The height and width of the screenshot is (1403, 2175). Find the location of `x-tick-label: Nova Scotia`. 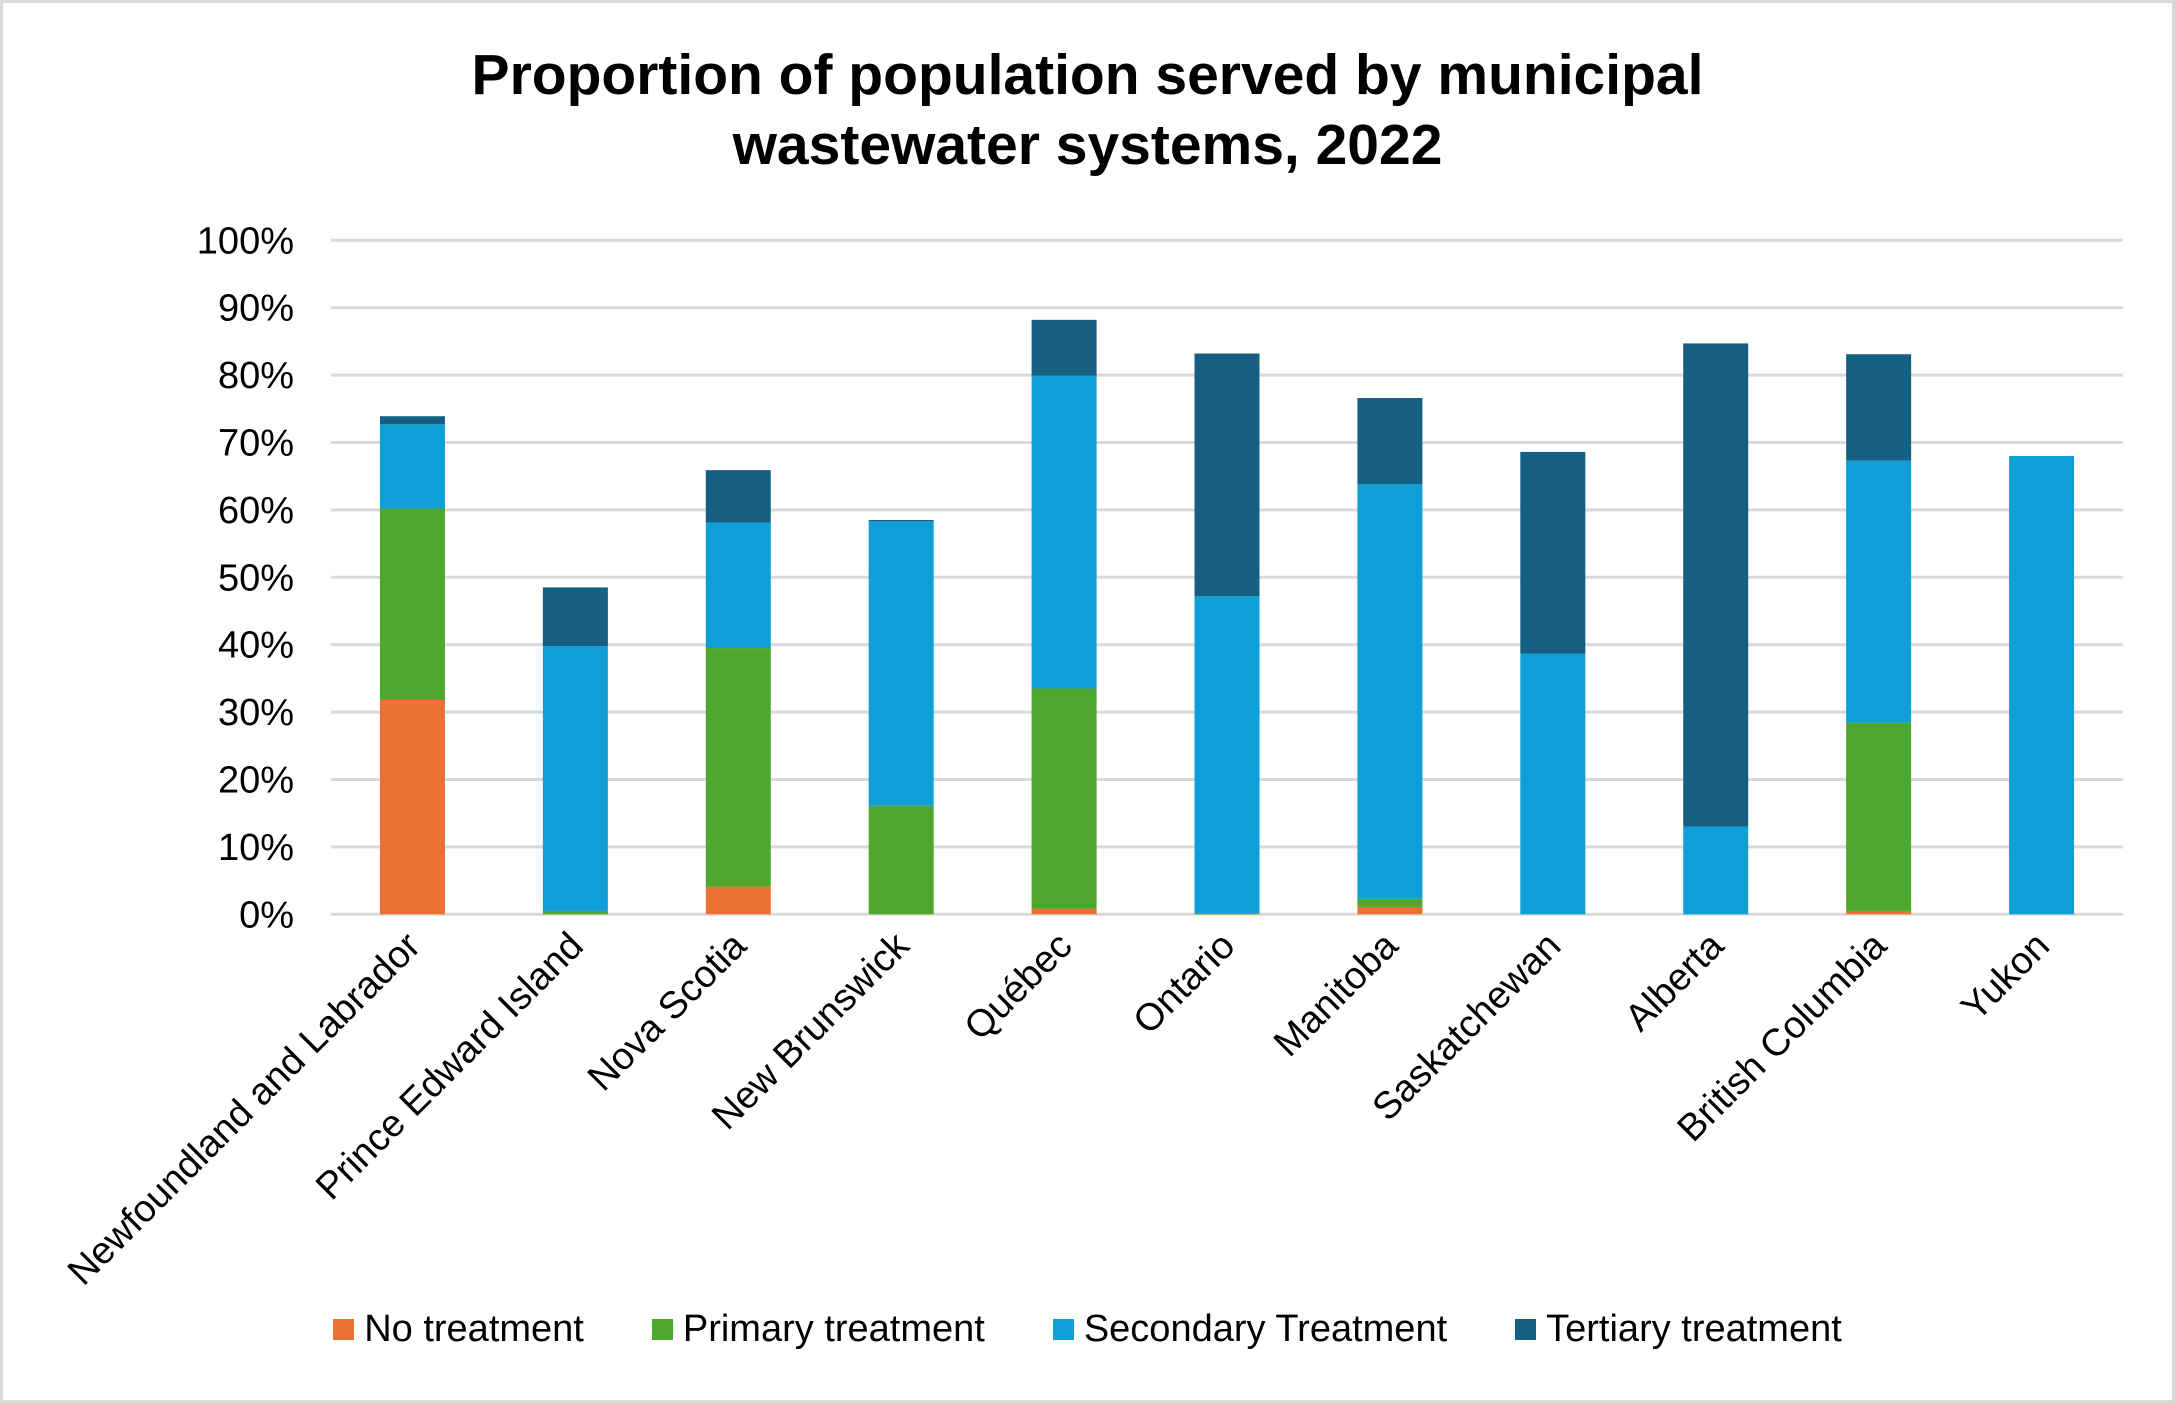

x-tick-label: Nova Scotia is located at coordinates (667, 1011).